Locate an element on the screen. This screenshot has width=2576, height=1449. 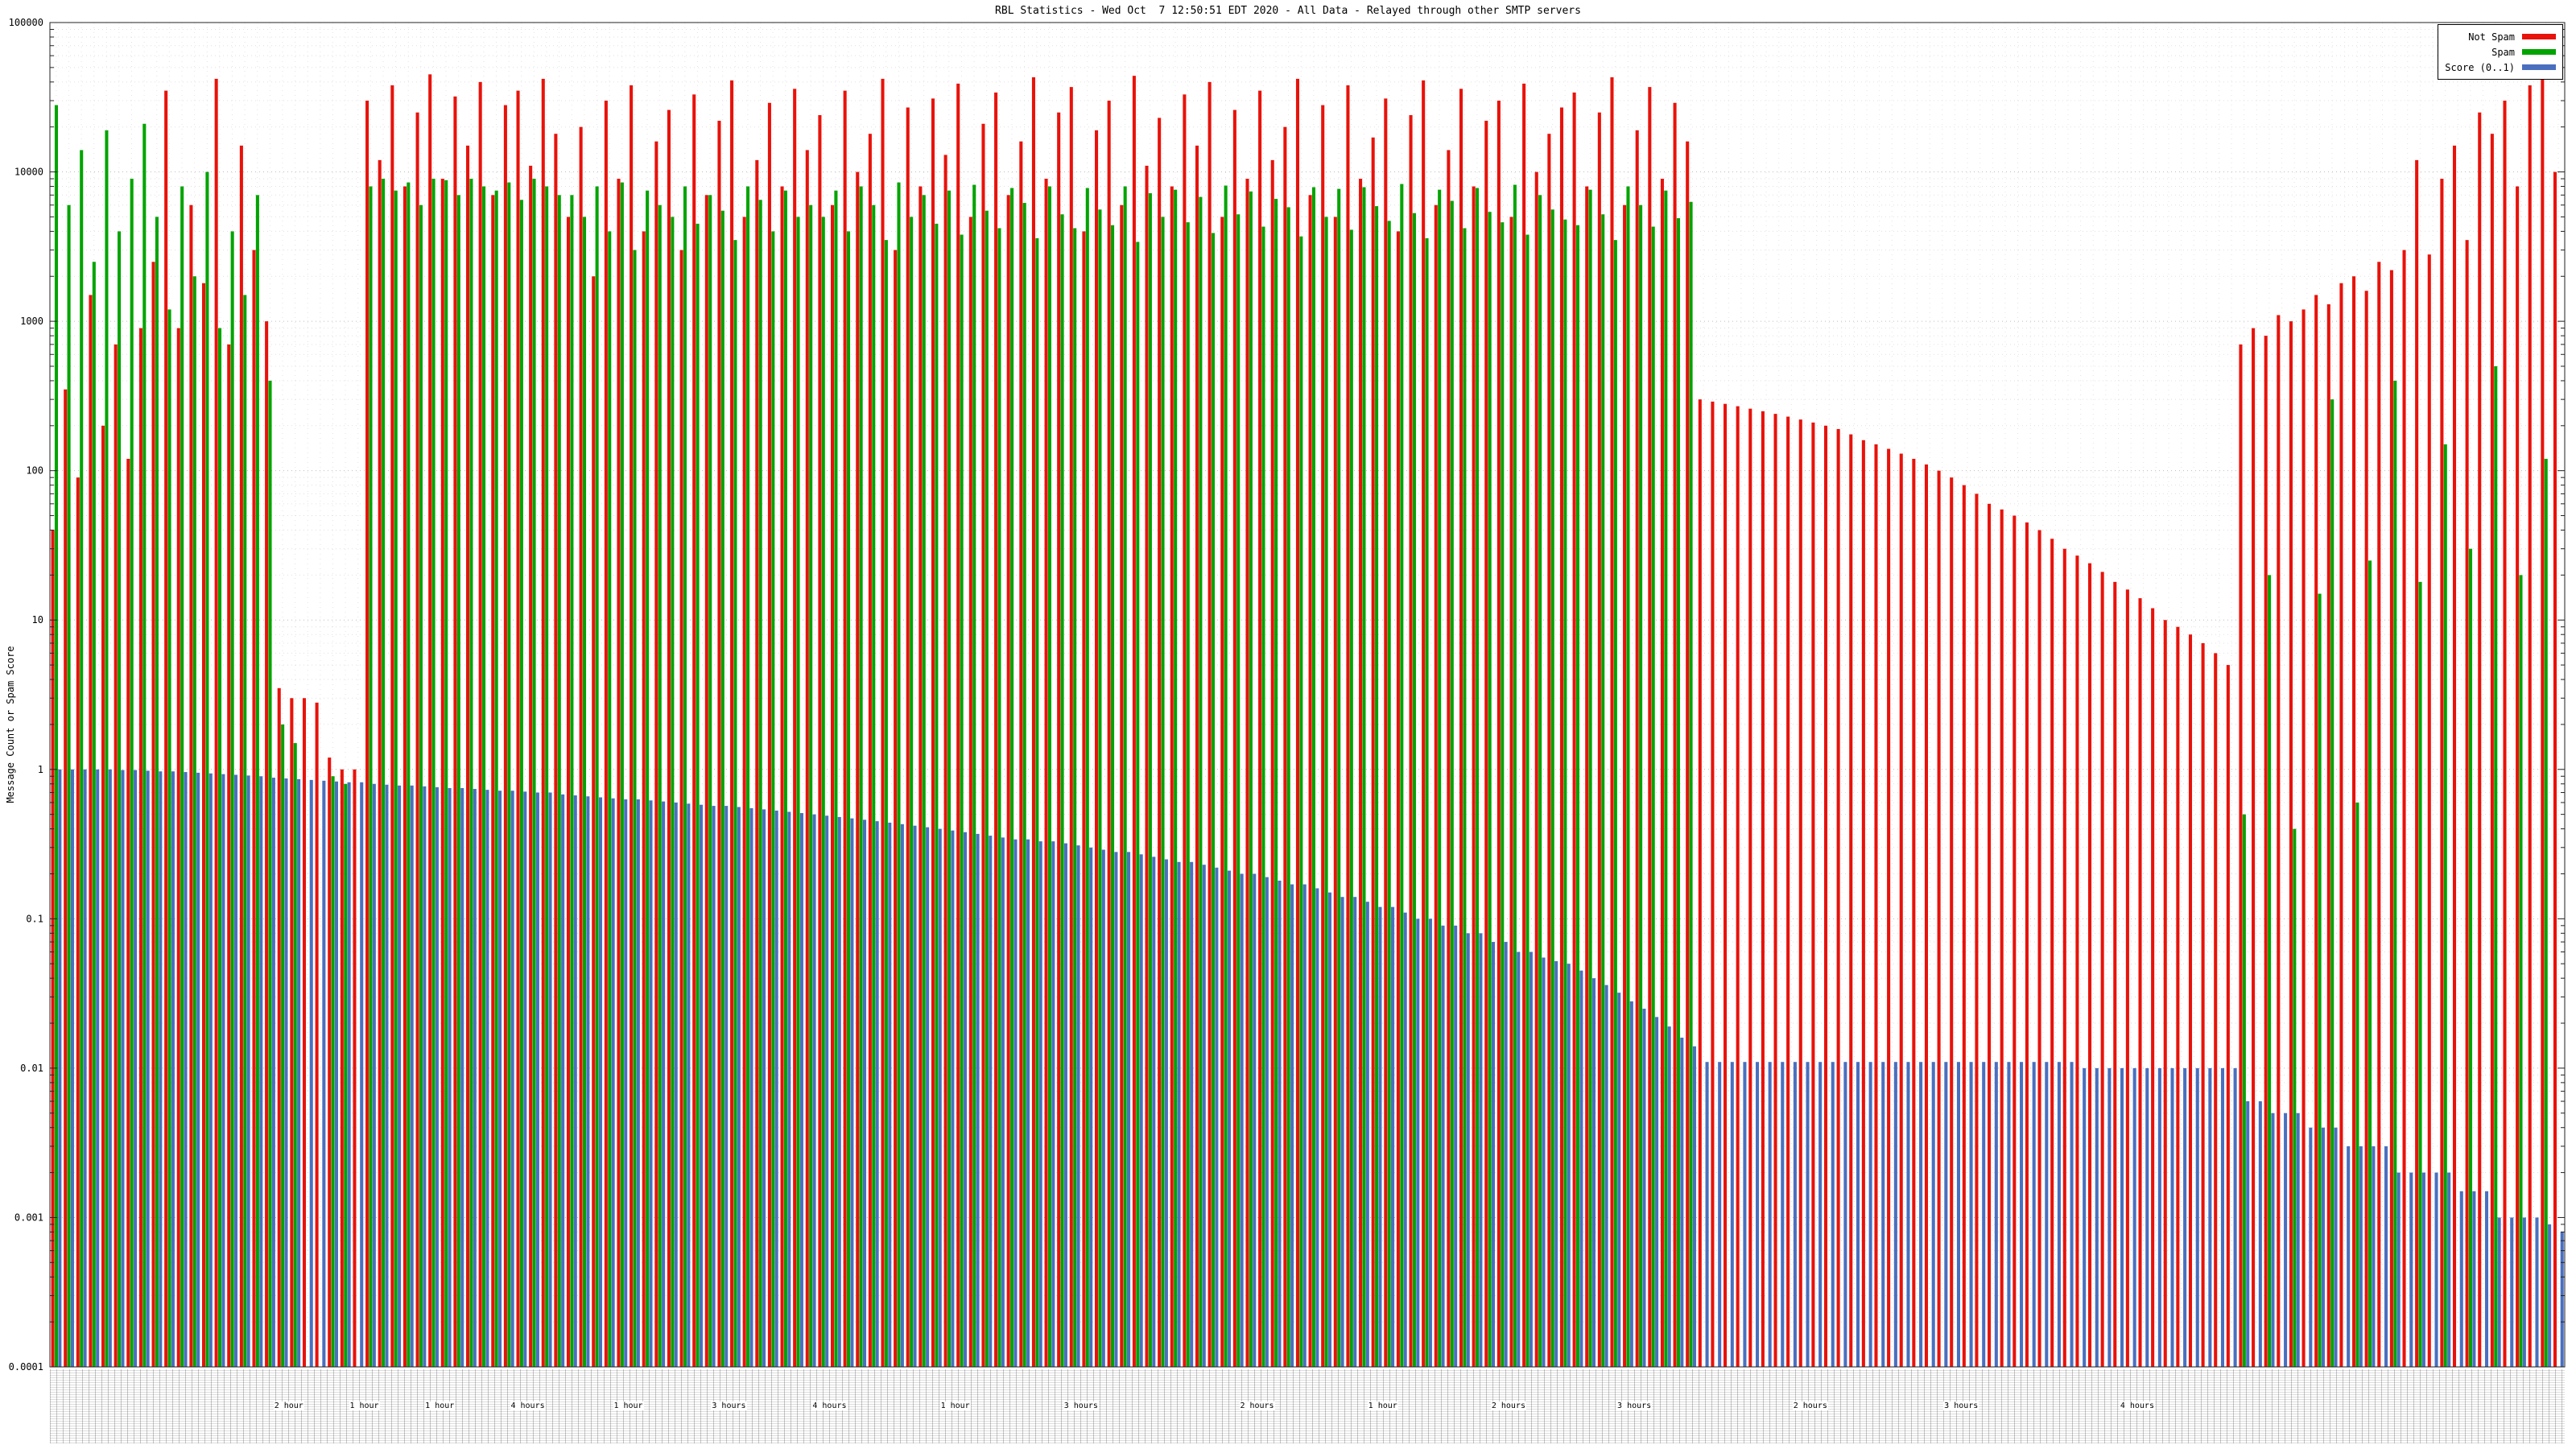
y-tick-label: 0.001 is located at coordinates (28, 1217).